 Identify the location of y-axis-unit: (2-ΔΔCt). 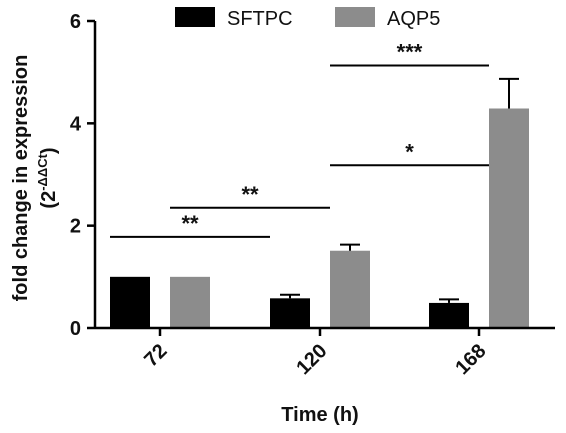
(47, 177).